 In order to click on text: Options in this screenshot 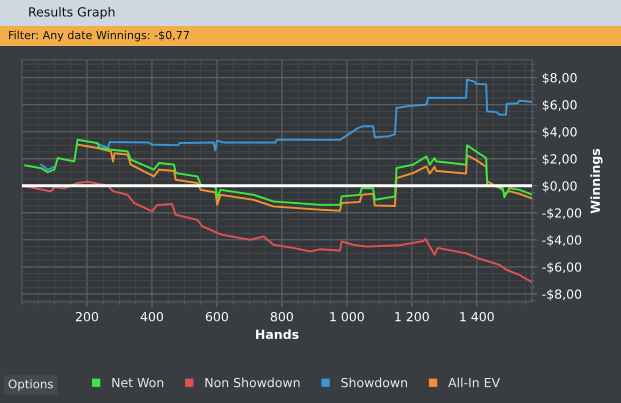, I will do `click(30, 385)`.